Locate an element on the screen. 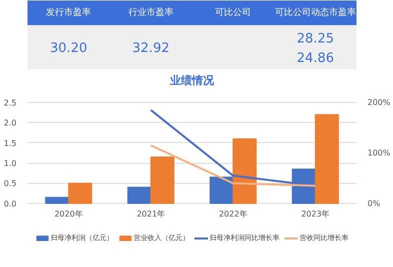  y2-tick-label: 100% is located at coordinates (379, 153).